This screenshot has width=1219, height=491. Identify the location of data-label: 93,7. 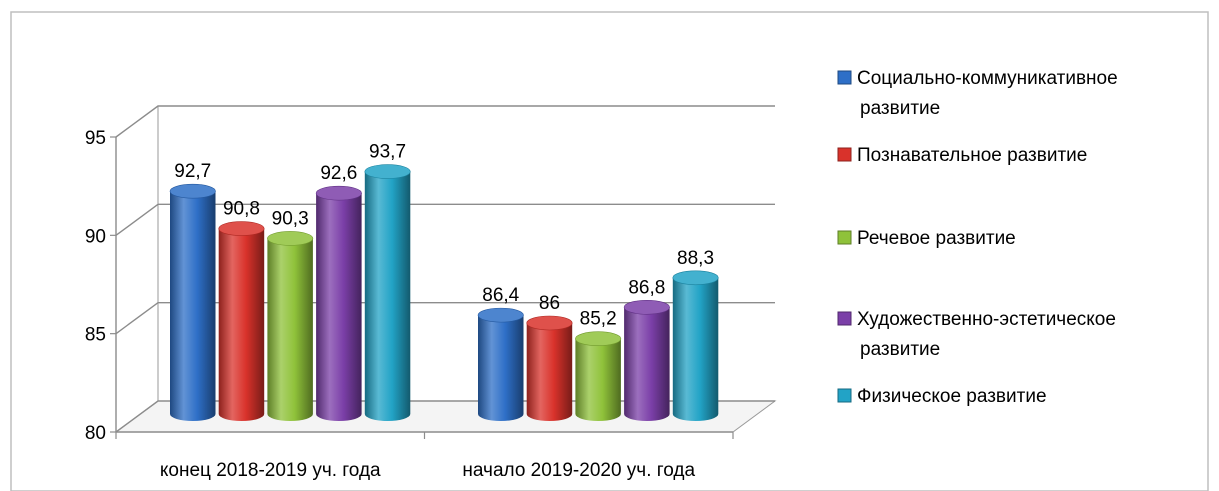
(387, 152).